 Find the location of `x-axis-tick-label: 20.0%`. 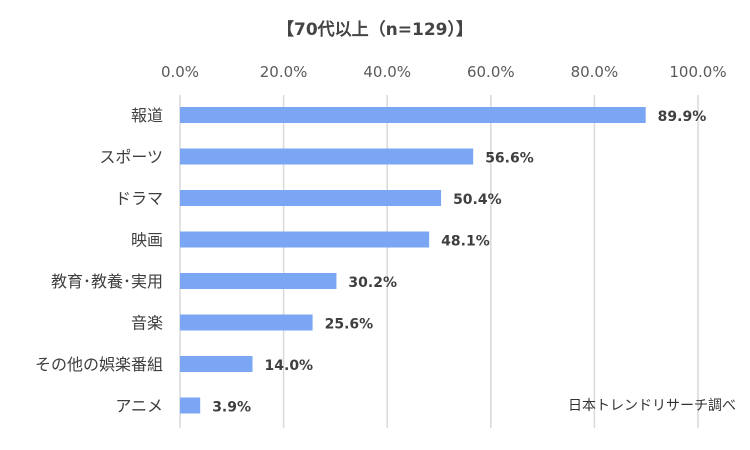

x-axis-tick-label: 20.0% is located at coordinates (284, 72).